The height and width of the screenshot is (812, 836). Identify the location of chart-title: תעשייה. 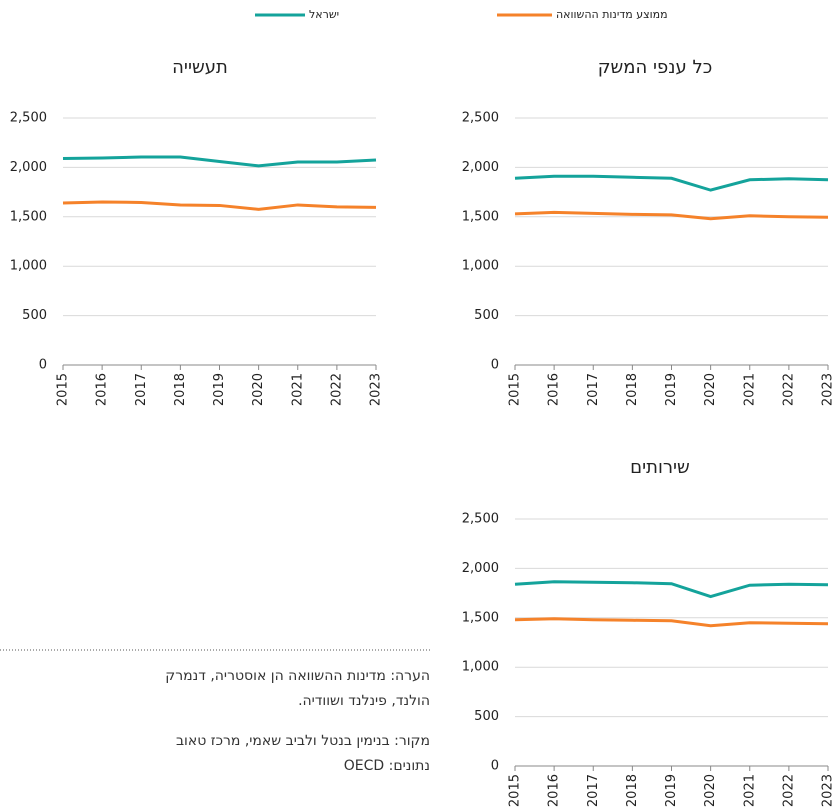
(200, 67).